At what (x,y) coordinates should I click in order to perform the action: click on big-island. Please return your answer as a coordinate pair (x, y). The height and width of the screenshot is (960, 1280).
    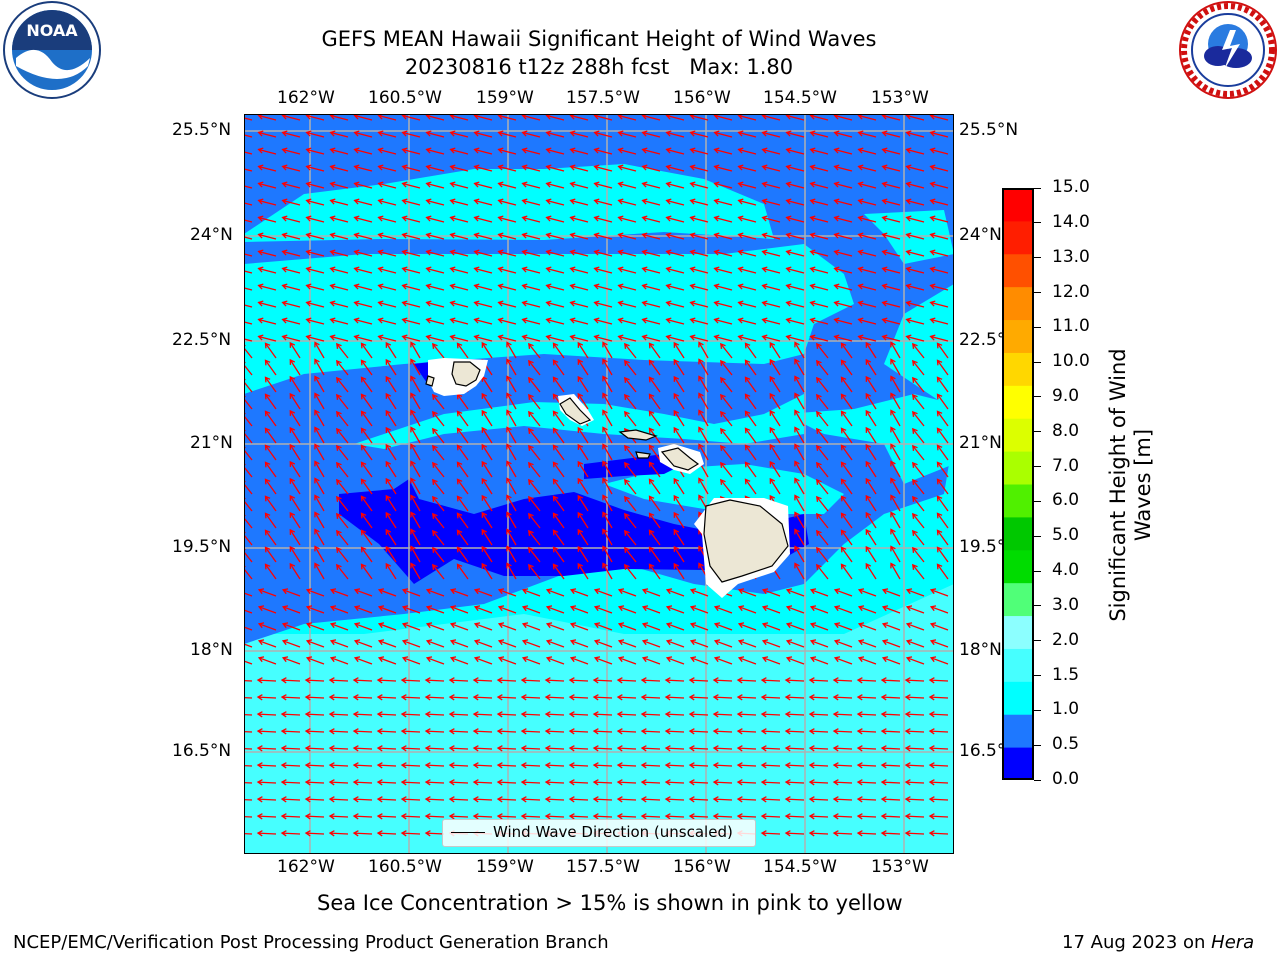
    Looking at the image, I should click on (746, 541).